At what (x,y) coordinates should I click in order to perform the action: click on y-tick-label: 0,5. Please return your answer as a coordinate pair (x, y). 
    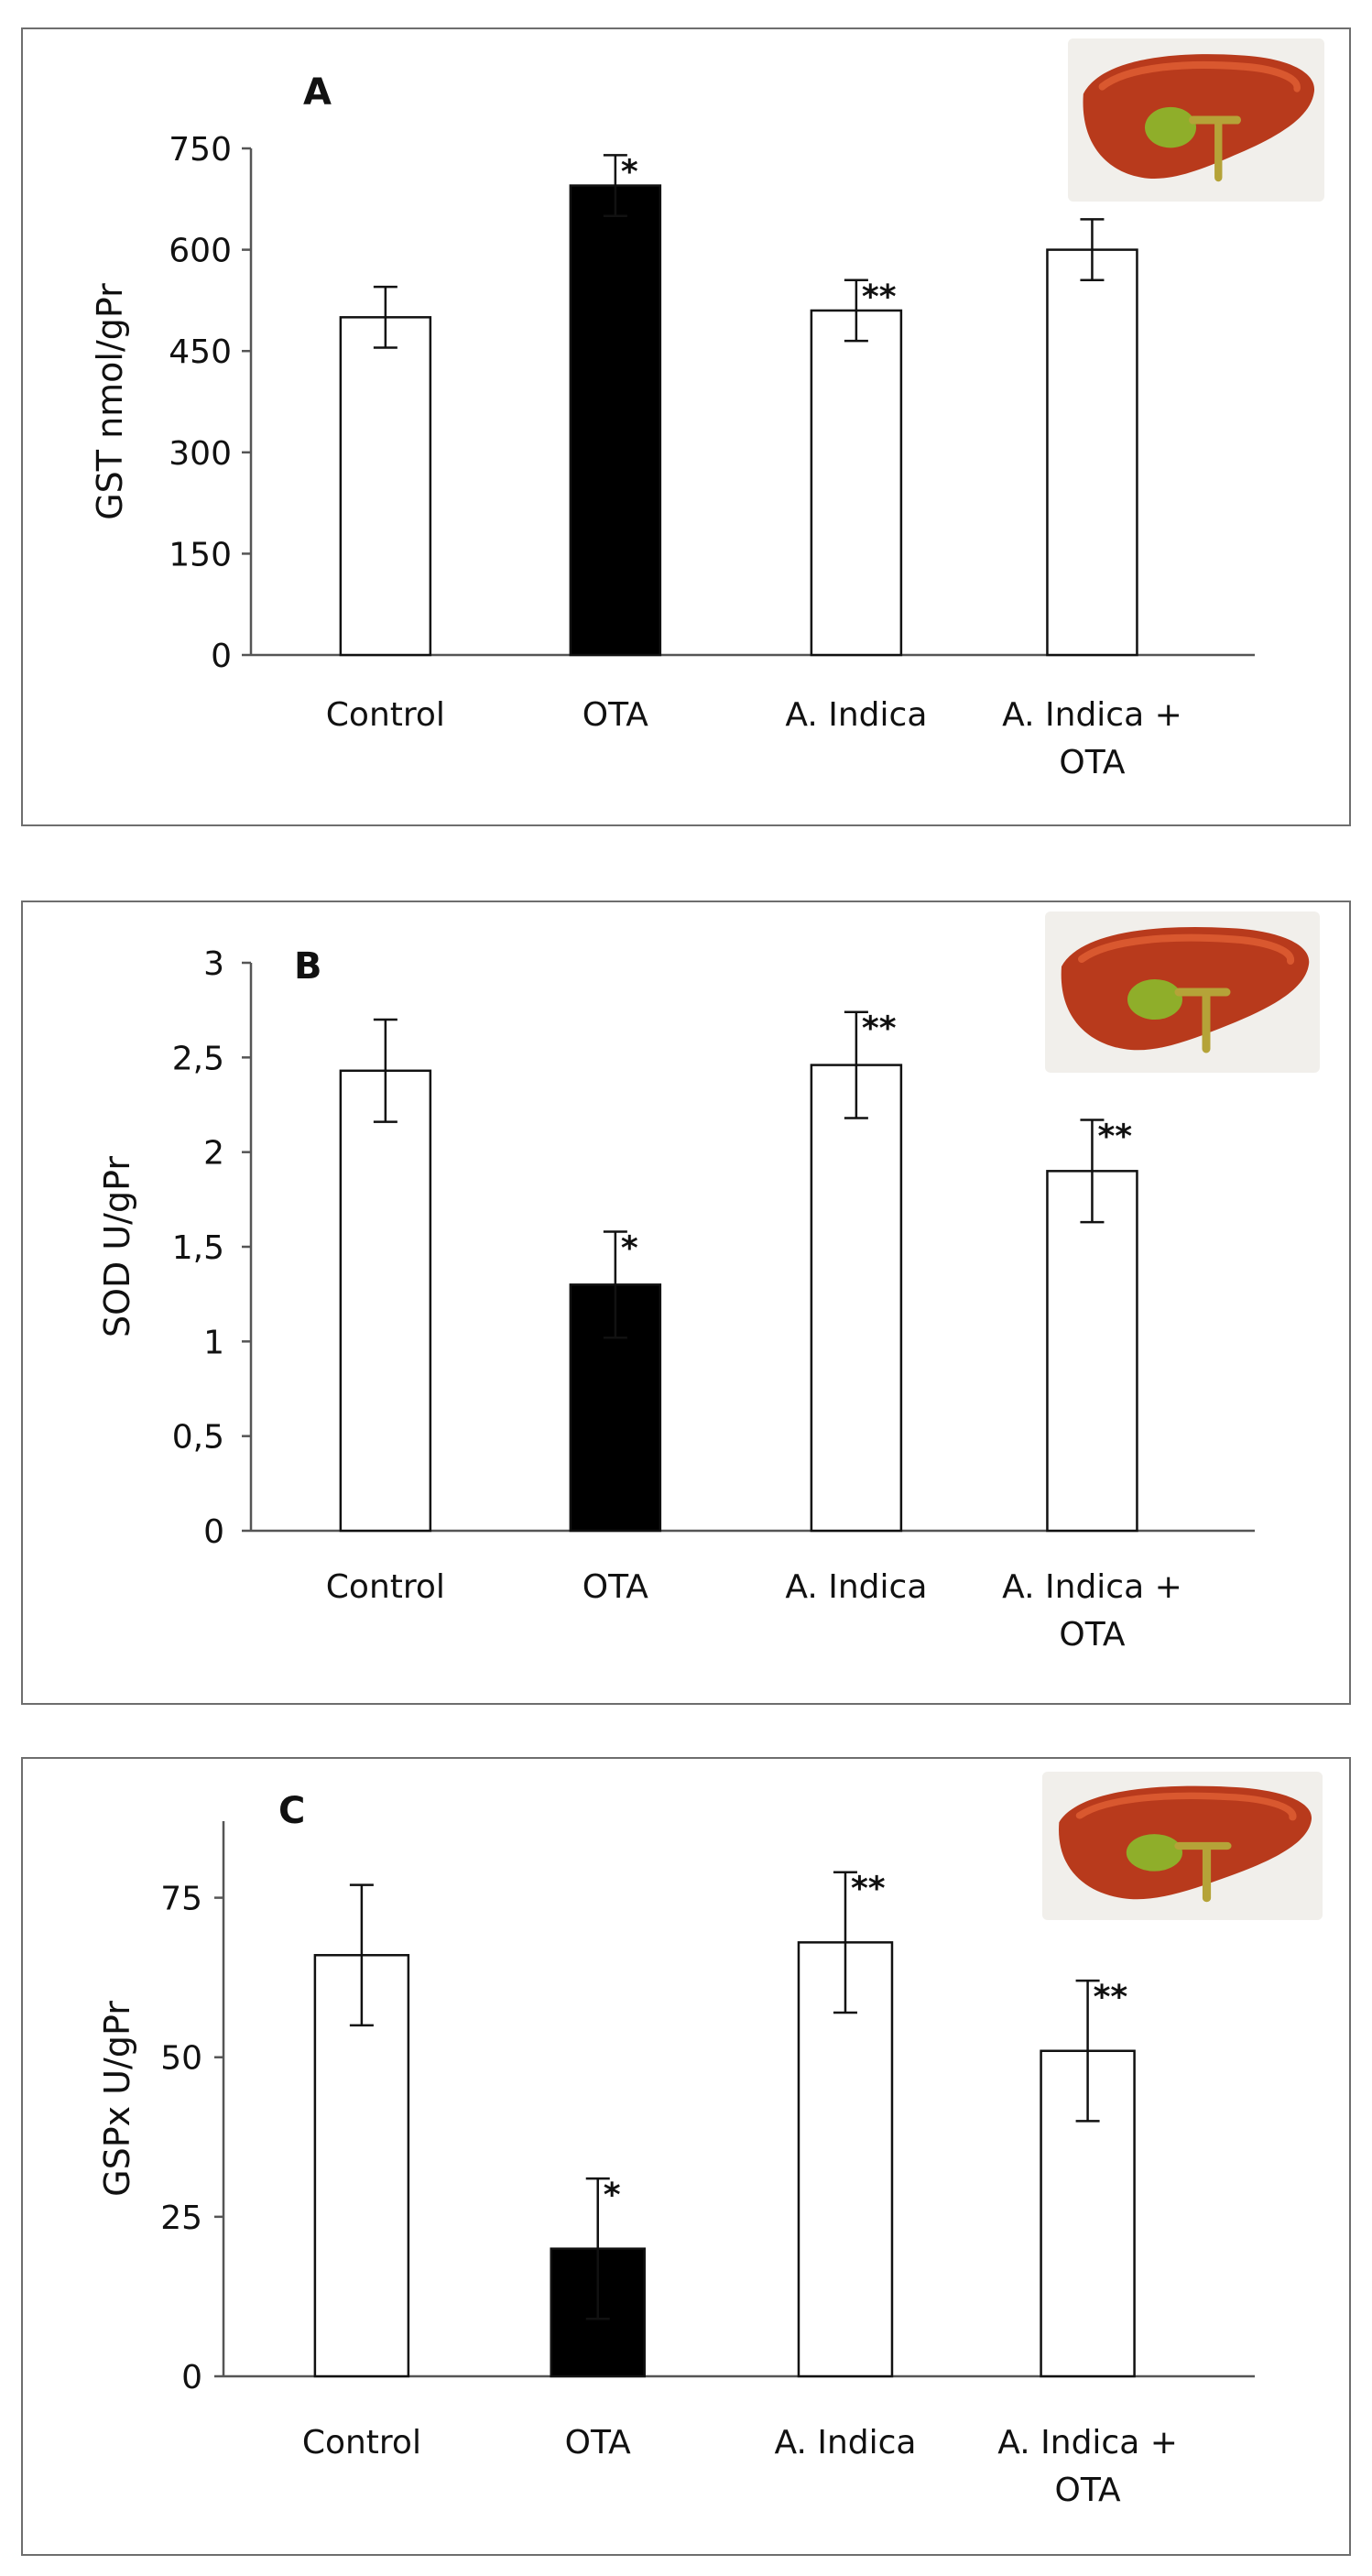
    Looking at the image, I should click on (198, 1438).